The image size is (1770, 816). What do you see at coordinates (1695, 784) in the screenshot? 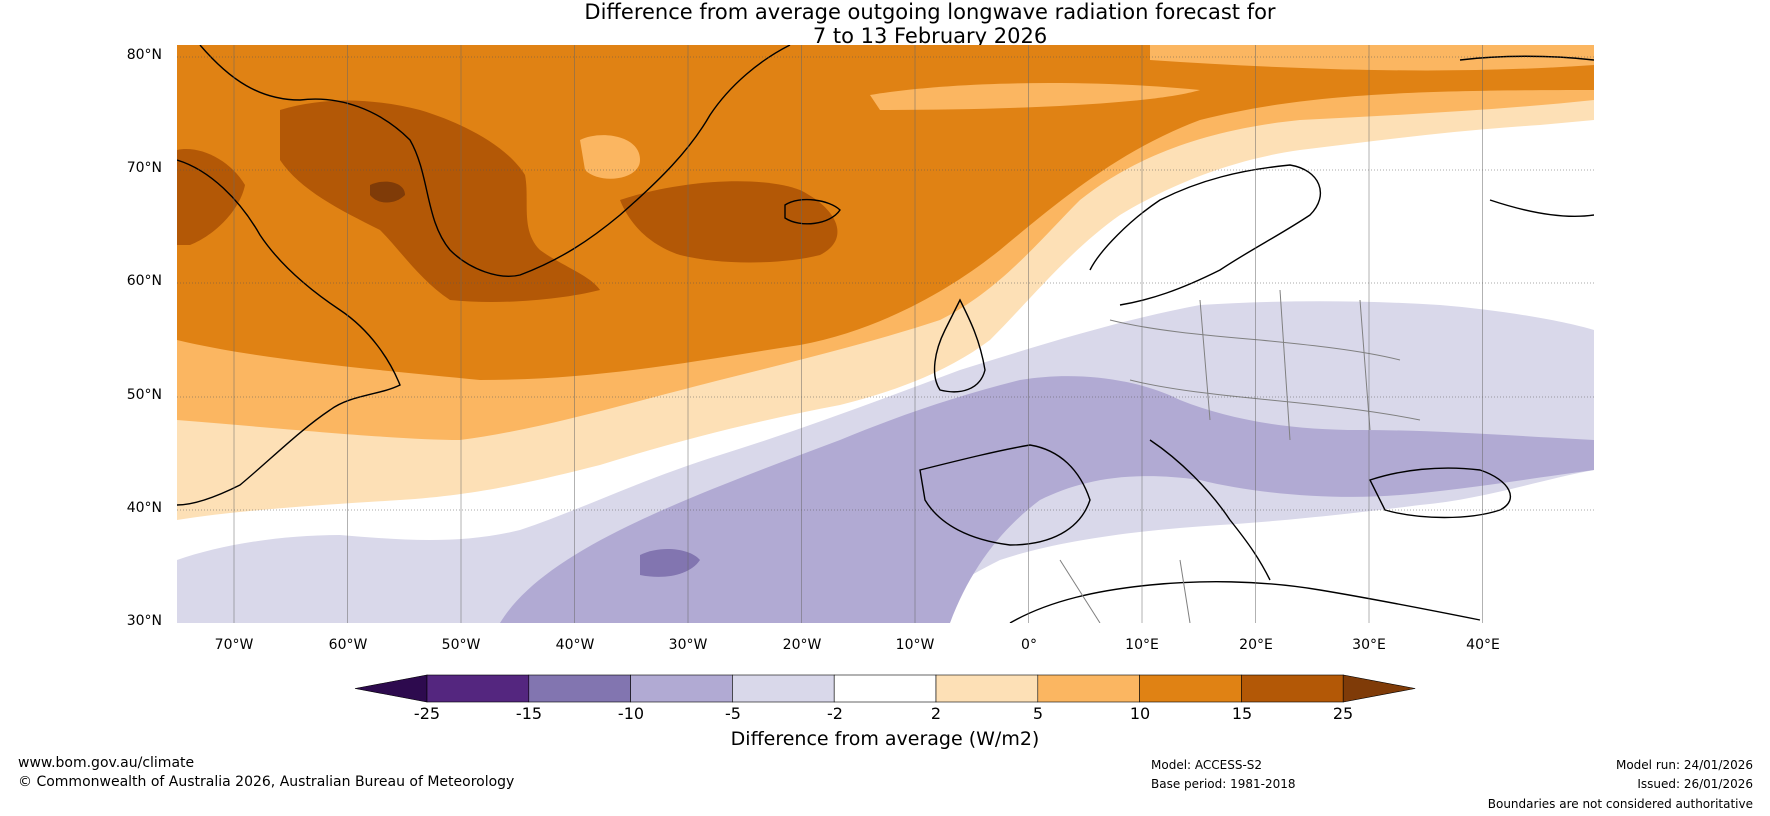
I see `issued-text: Issued: 26/01/2026` at bounding box center [1695, 784].